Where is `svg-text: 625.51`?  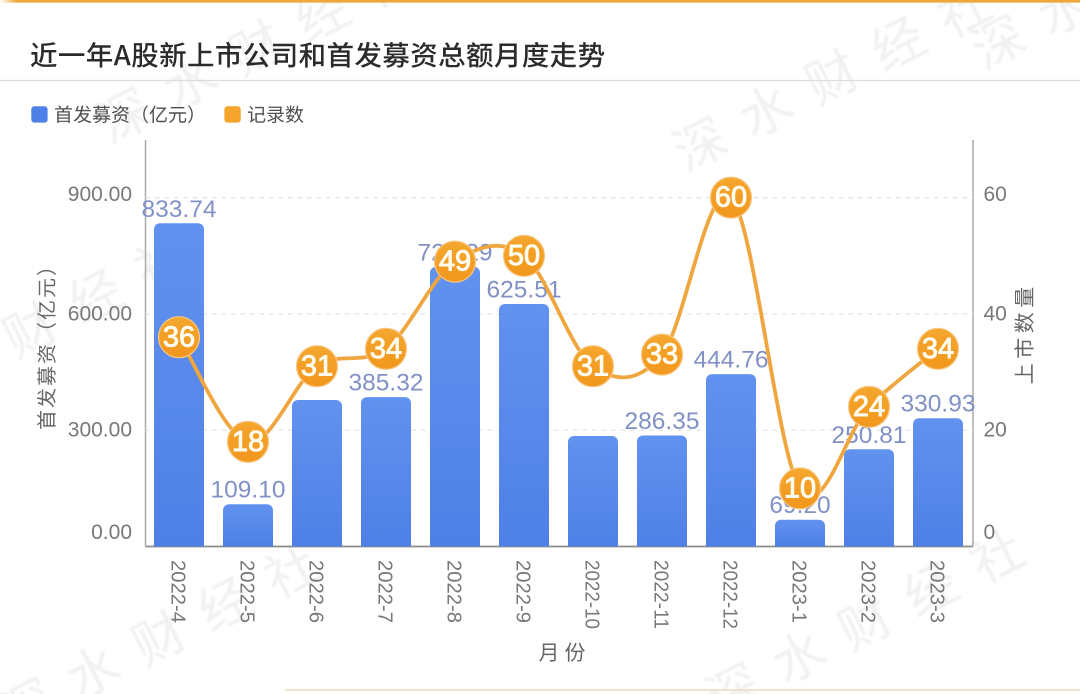 svg-text: 625.51 is located at coordinates (524, 290).